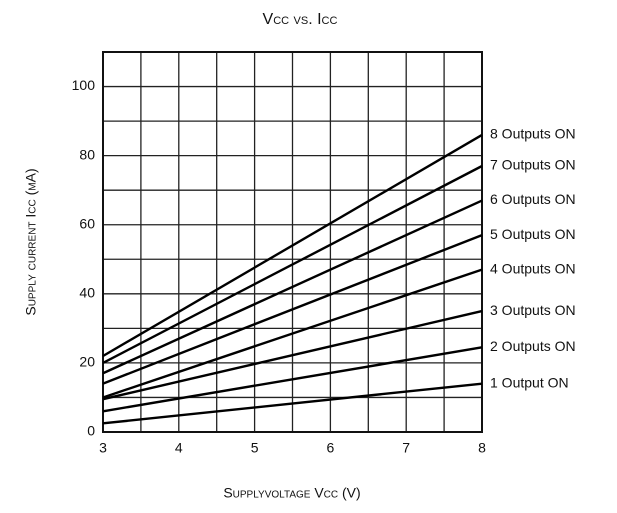 The image size is (617, 513). What do you see at coordinates (300, 19) in the screenshot?
I see `chart-title: Vcc vs. Icc` at bounding box center [300, 19].